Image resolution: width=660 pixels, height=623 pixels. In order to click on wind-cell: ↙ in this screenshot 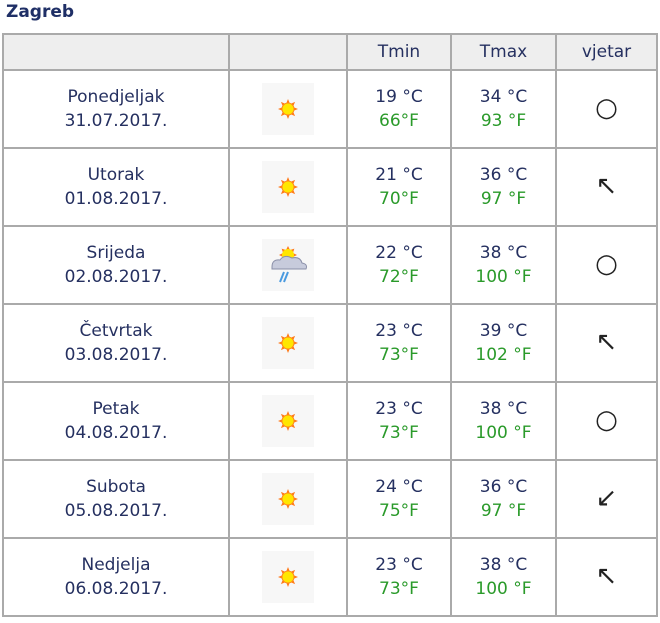, I will do `click(606, 499)`.